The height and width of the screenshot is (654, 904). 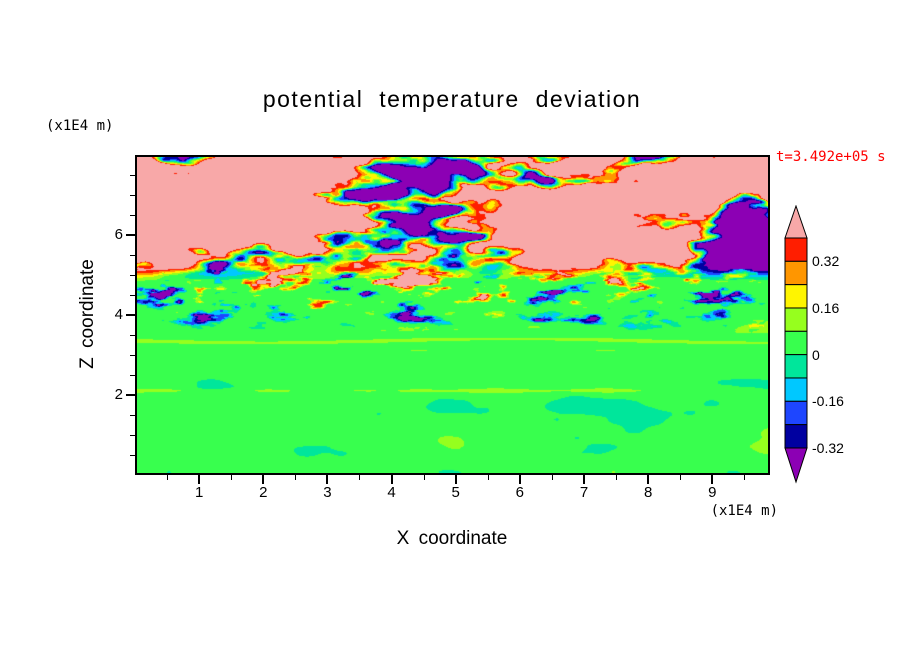 I want to click on x-tick-label: 7, so click(x=584, y=492).